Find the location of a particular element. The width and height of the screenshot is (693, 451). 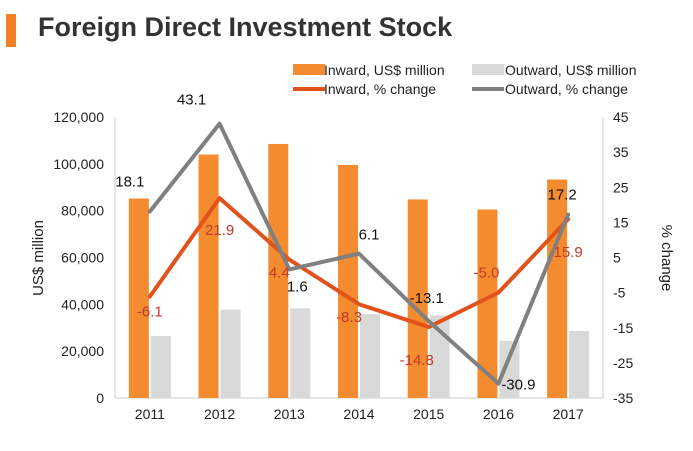

legend-label-inward-line: Inward, % change is located at coordinates (380, 89).